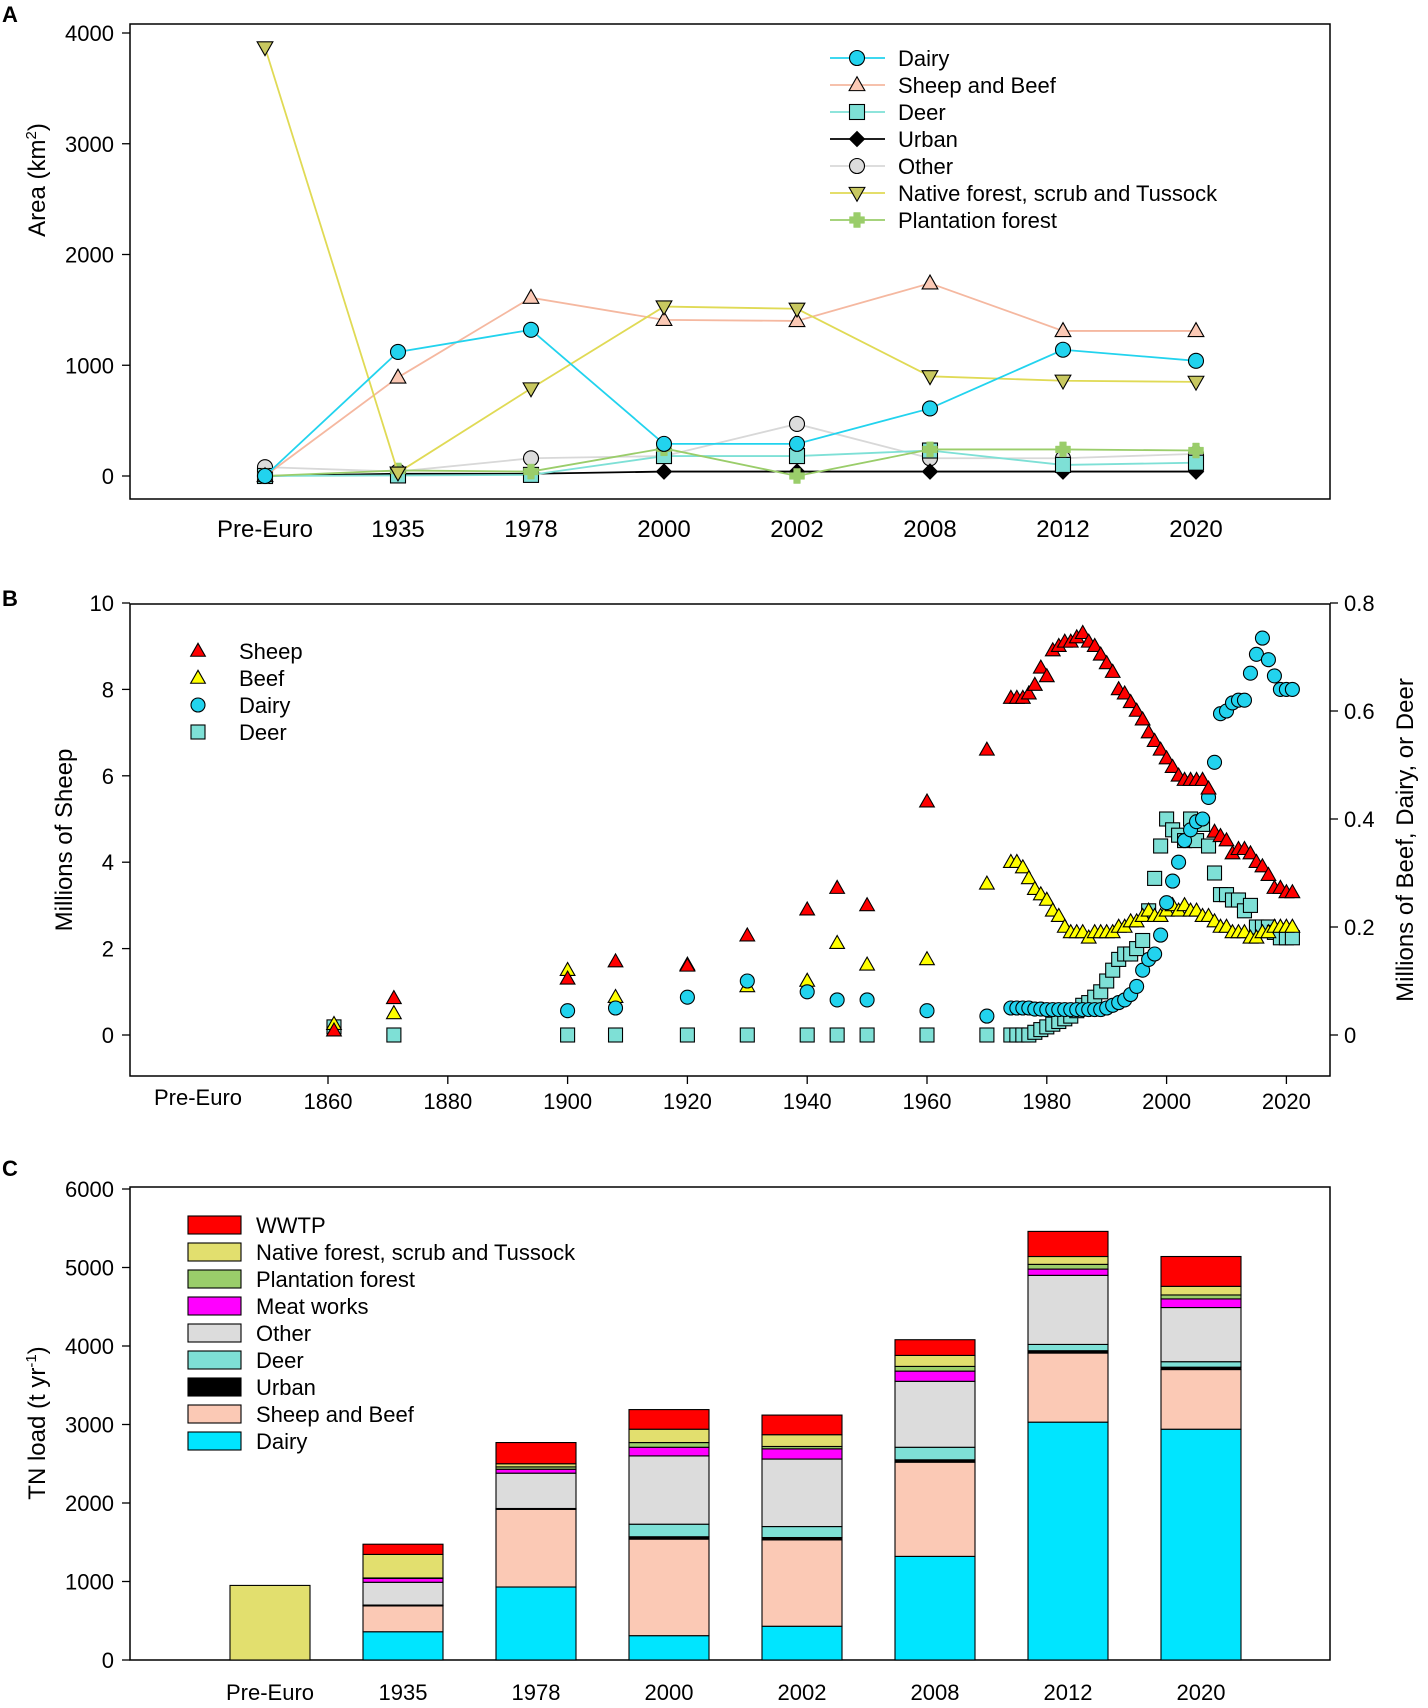  Describe the element at coordinates (291, 1225) in the screenshot. I see `legend-label-wwtp: WWTP` at that location.